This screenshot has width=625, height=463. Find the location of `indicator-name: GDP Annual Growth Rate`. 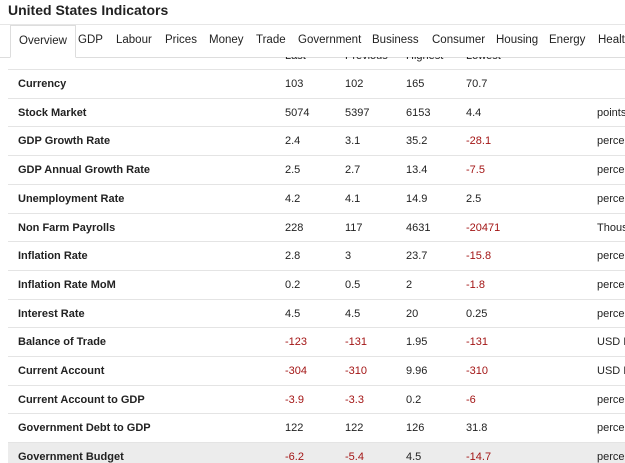

indicator-name: GDP Annual Growth Rate is located at coordinates (84, 170).